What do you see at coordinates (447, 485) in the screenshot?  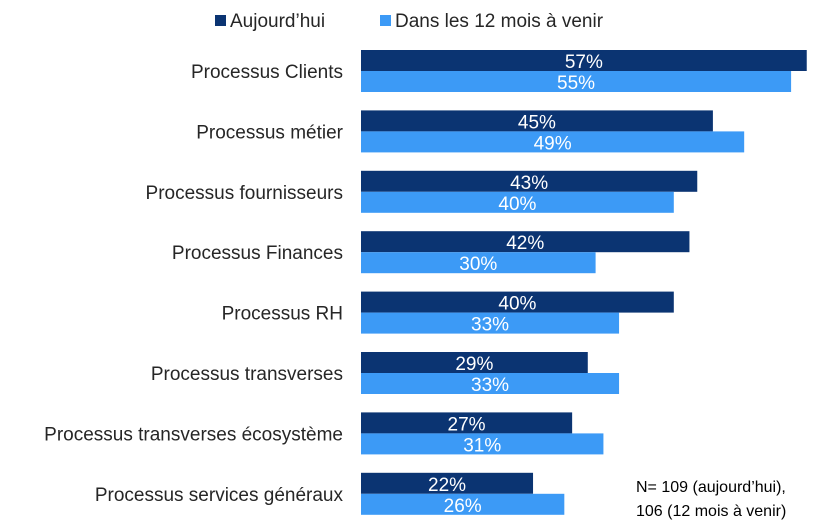 I see `data-label: 22%` at bounding box center [447, 485].